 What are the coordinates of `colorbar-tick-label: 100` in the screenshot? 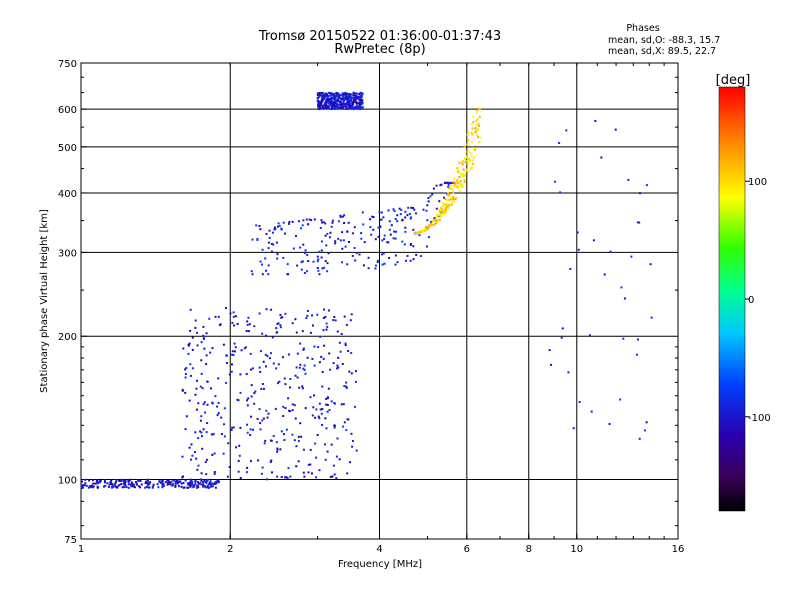 It's located at (757, 182).